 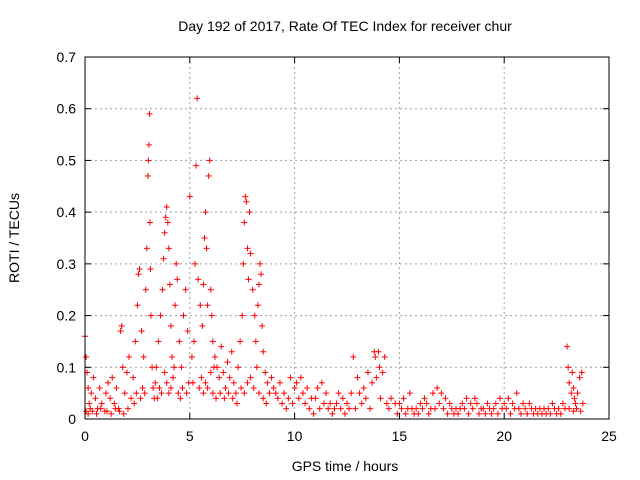 What do you see at coordinates (67, 109) in the screenshot?
I see `y-tick-label: 0.6` at bounding box center [67, 109].